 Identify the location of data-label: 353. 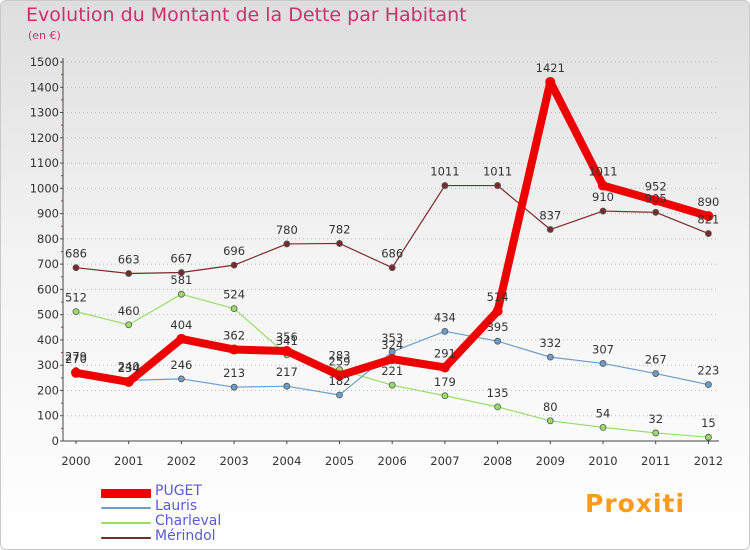
(392, 338).